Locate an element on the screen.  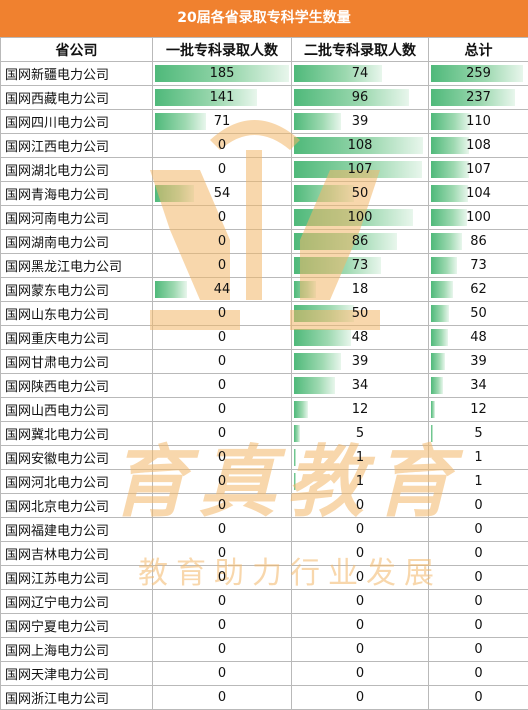
first-batch-value: 44 is located at coordinates (222, 289).